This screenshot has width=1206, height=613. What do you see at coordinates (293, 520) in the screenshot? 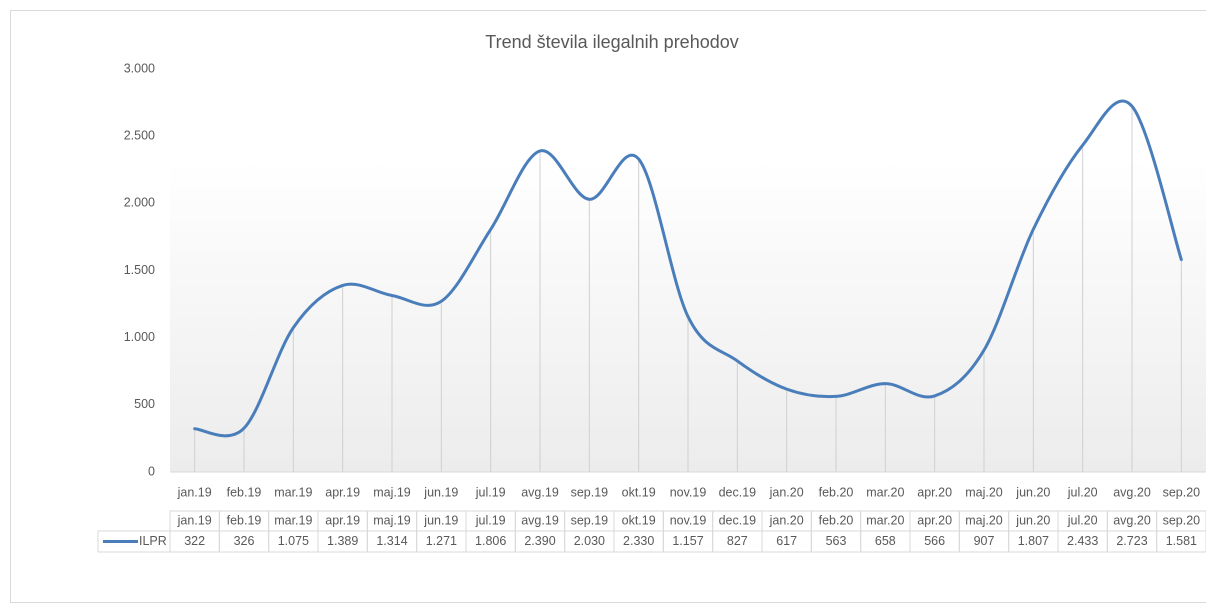
I see `table-header: mar.19` at bounding box center [293, 520].